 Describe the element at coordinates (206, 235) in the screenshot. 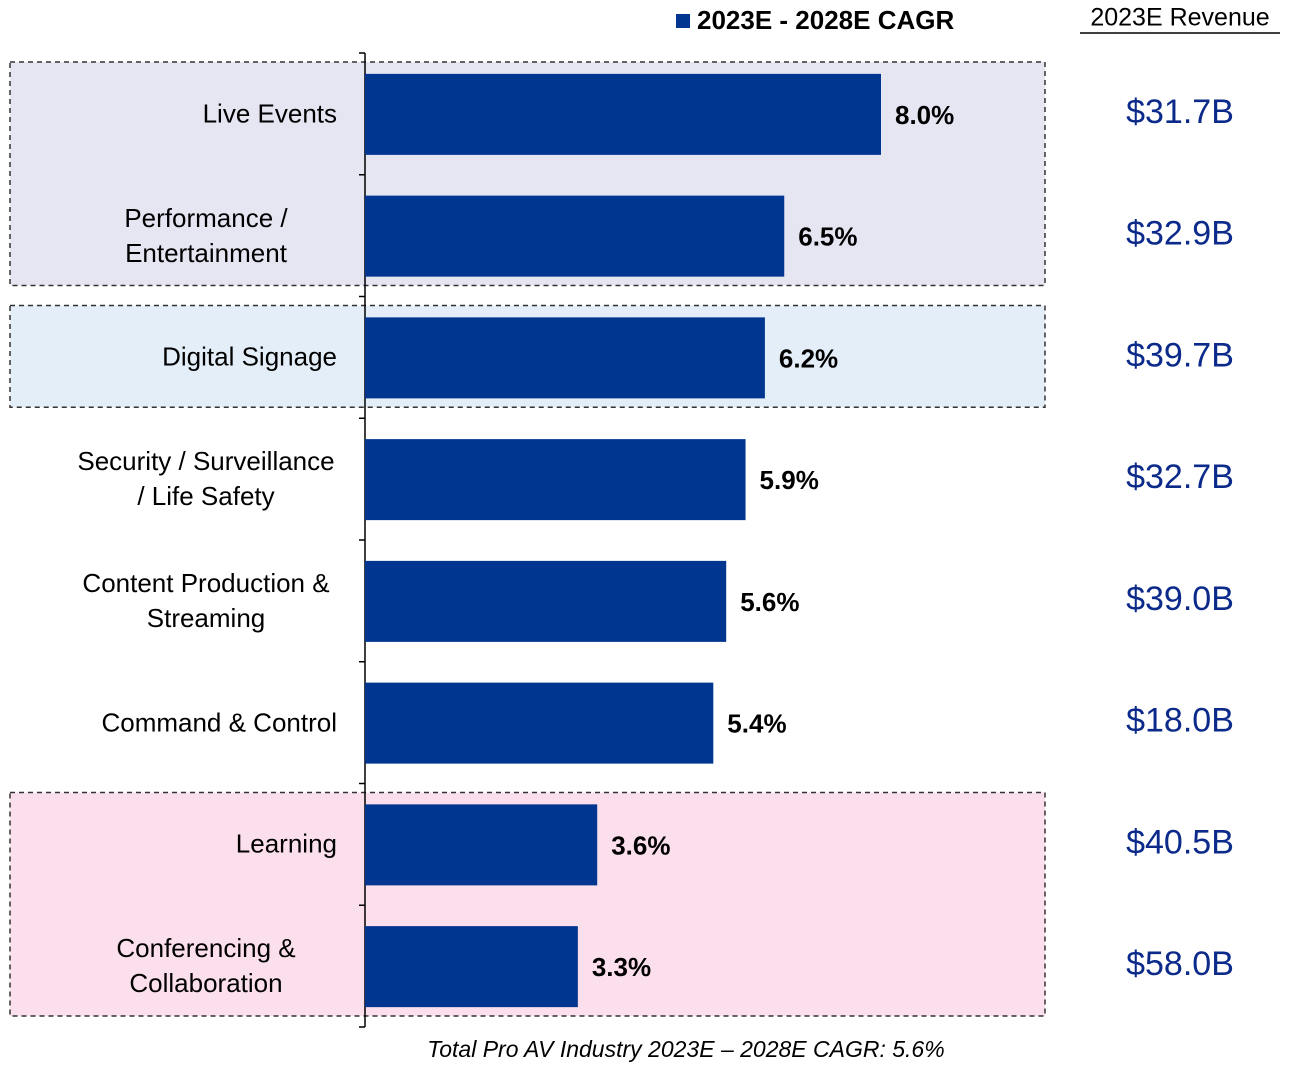

I see `category-label: Performance / Entertainment` at that location.